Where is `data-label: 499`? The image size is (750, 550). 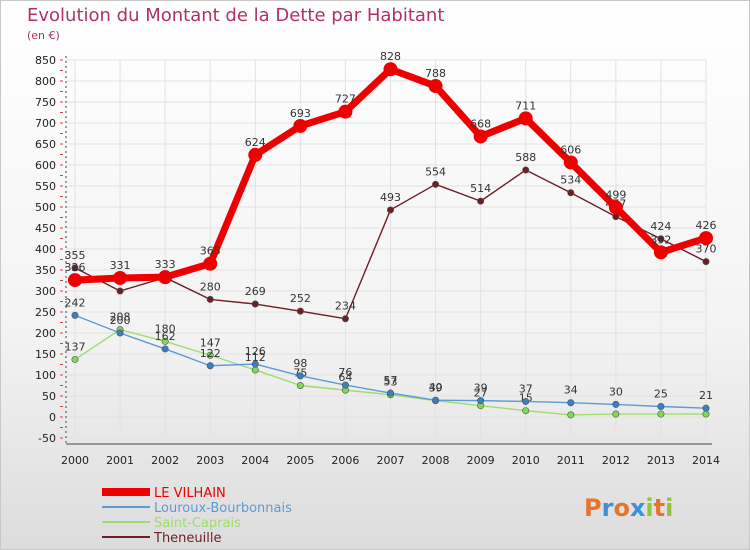 data-label: 499 is located at coordinates (615, 194).